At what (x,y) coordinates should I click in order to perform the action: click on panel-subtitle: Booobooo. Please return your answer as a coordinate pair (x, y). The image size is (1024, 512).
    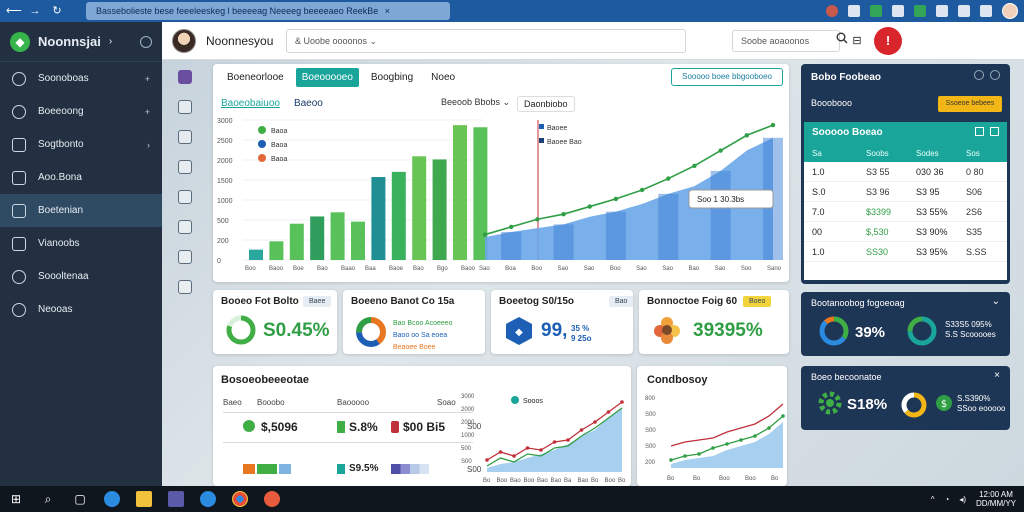
    Looking at the image, I should click on (832, 103).